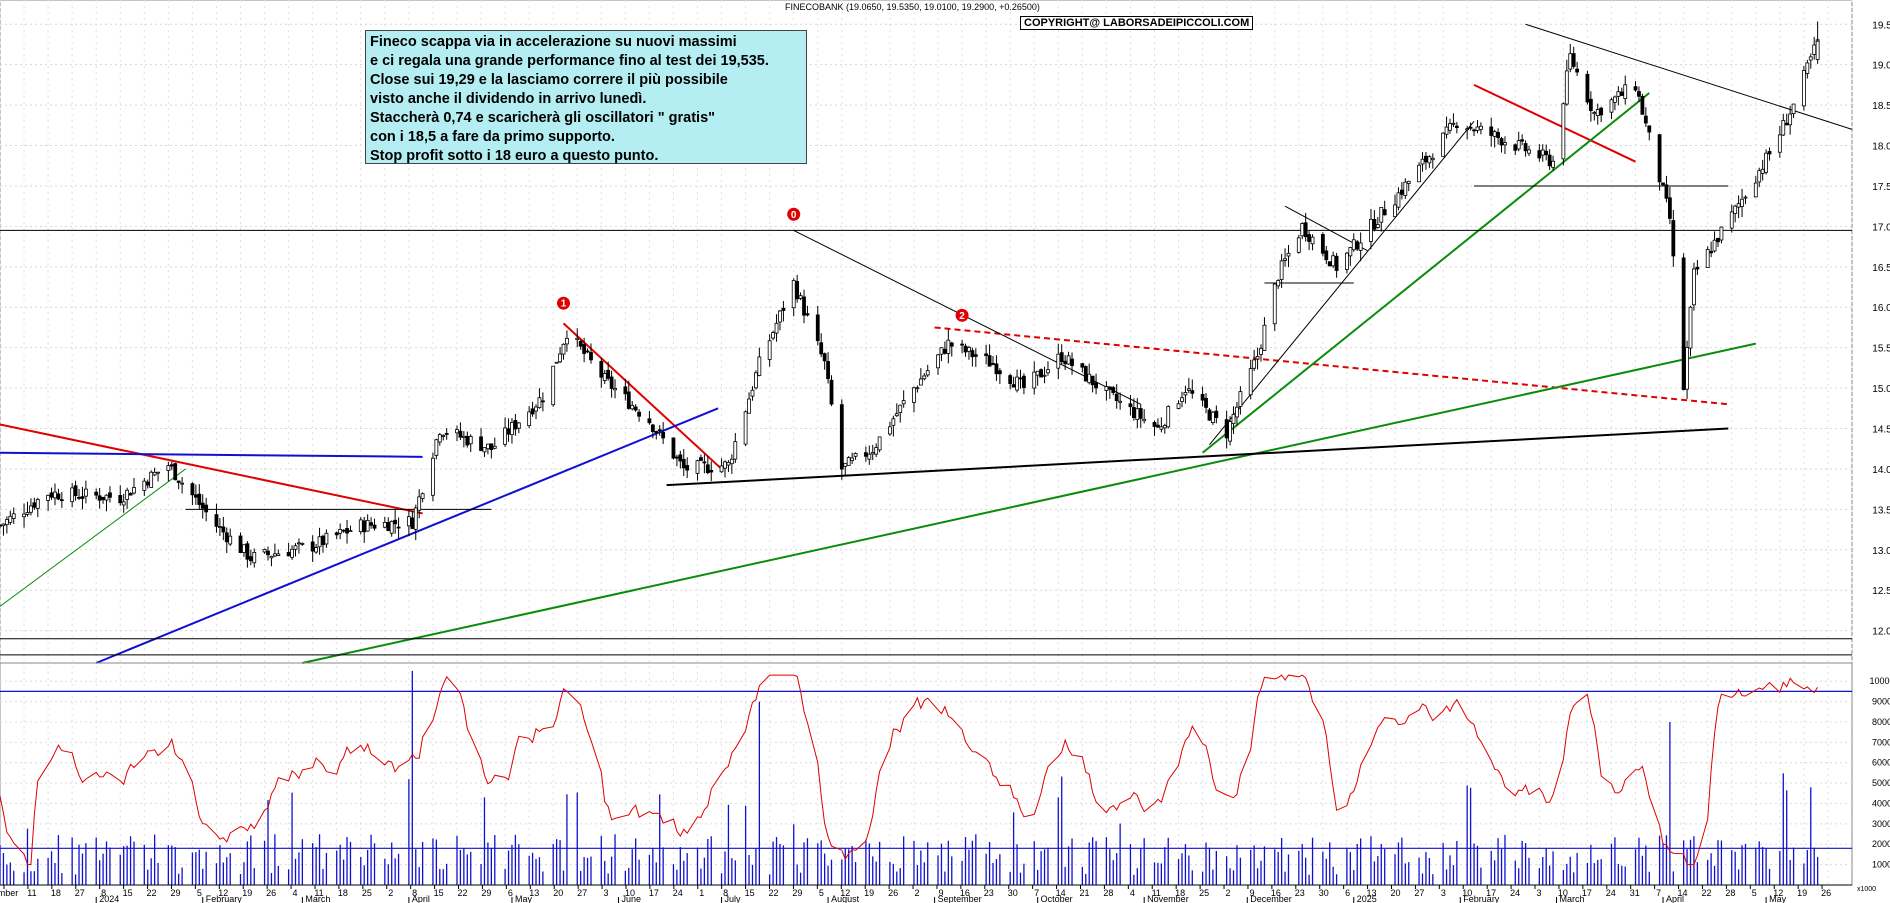 Image resolution: width=1890 pixels, height=903 pixels. I want to click on month-label: November, so click(1168, 898).